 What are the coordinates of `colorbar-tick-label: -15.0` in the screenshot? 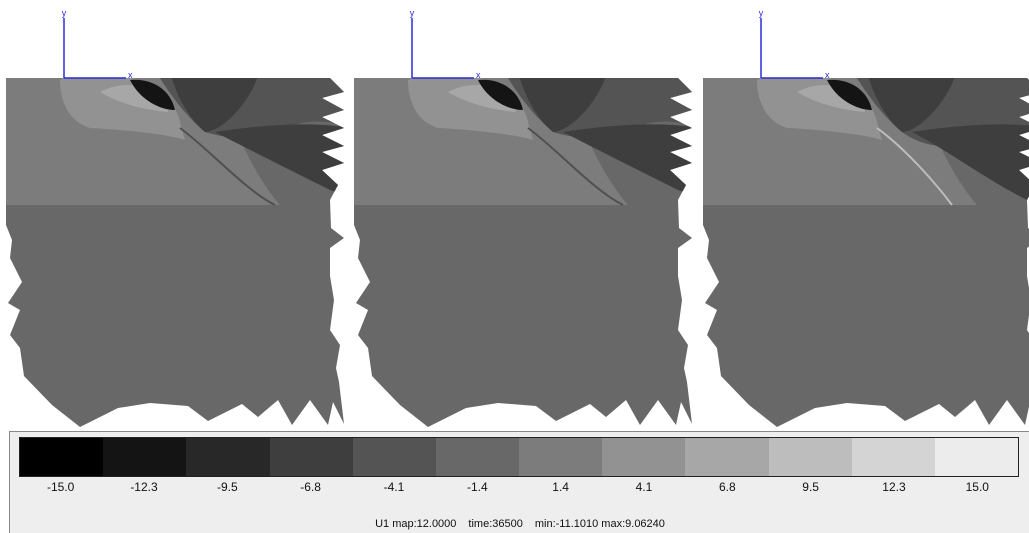 It's located at (60, 487).